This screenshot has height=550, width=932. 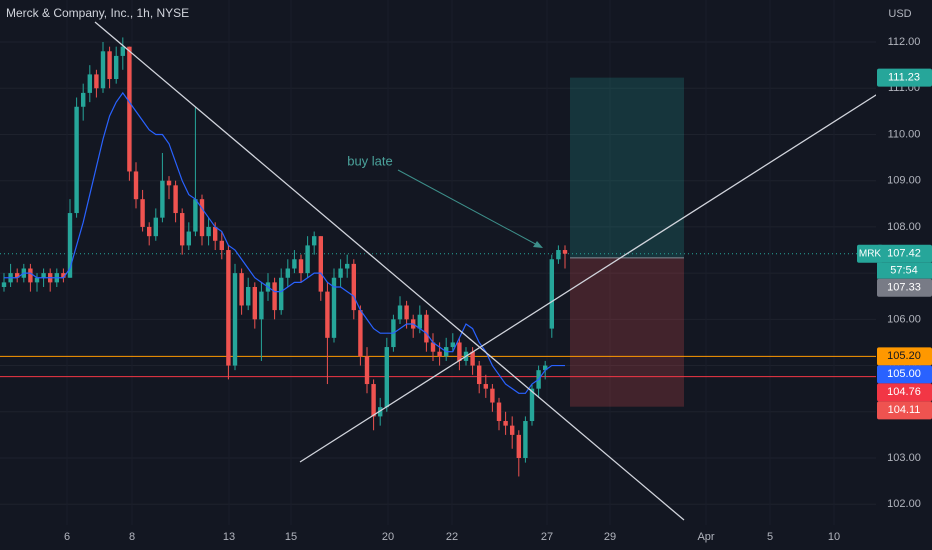 I want to click on loss-zone, so click(x=627, y=332).